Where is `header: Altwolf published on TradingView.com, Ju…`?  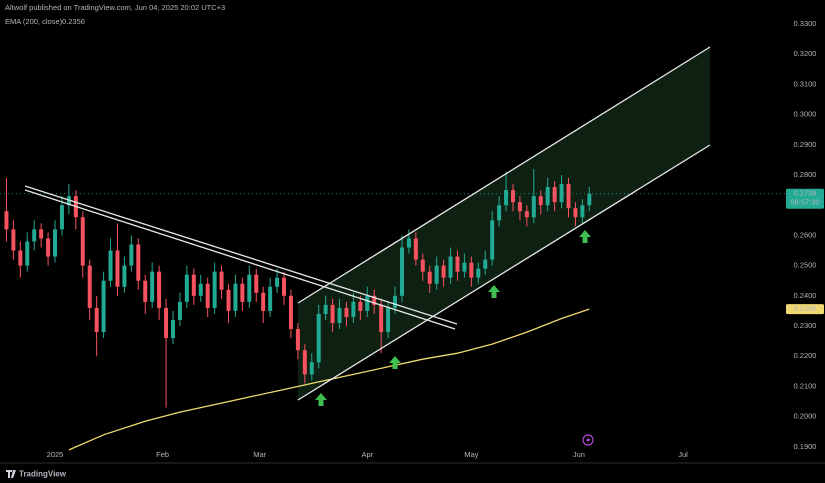
header: Altwolf published on TradingView.com, Ju… is located at coordinates (115, 7).